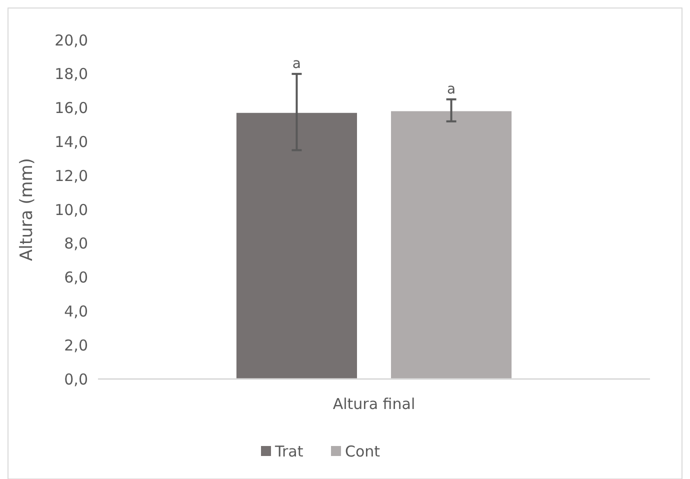 This screenshot has height=479, width=690. I want to click on y-tick-label: 2,0, so click(76, 345).